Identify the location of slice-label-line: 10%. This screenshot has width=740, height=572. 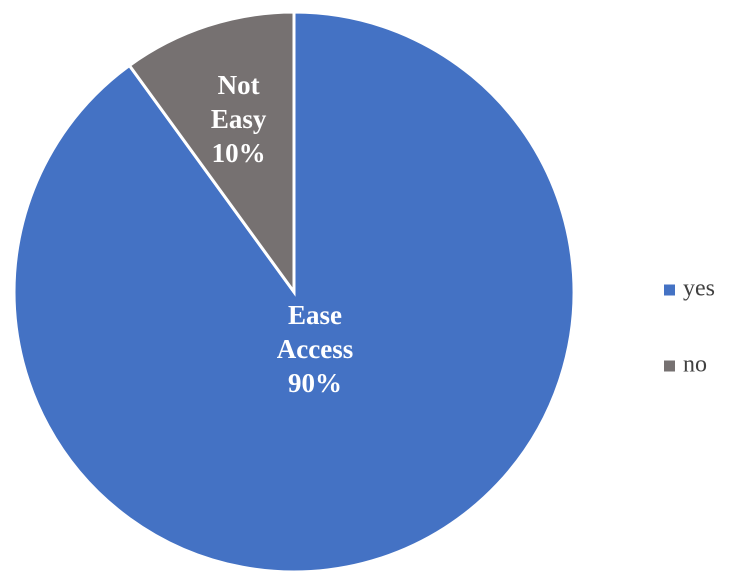
(239, 153).